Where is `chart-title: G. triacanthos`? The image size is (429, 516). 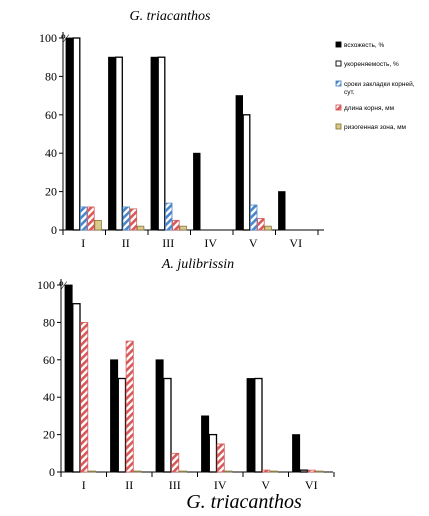
chart-title: G. triacanthos is located at coordinates (170, 16).